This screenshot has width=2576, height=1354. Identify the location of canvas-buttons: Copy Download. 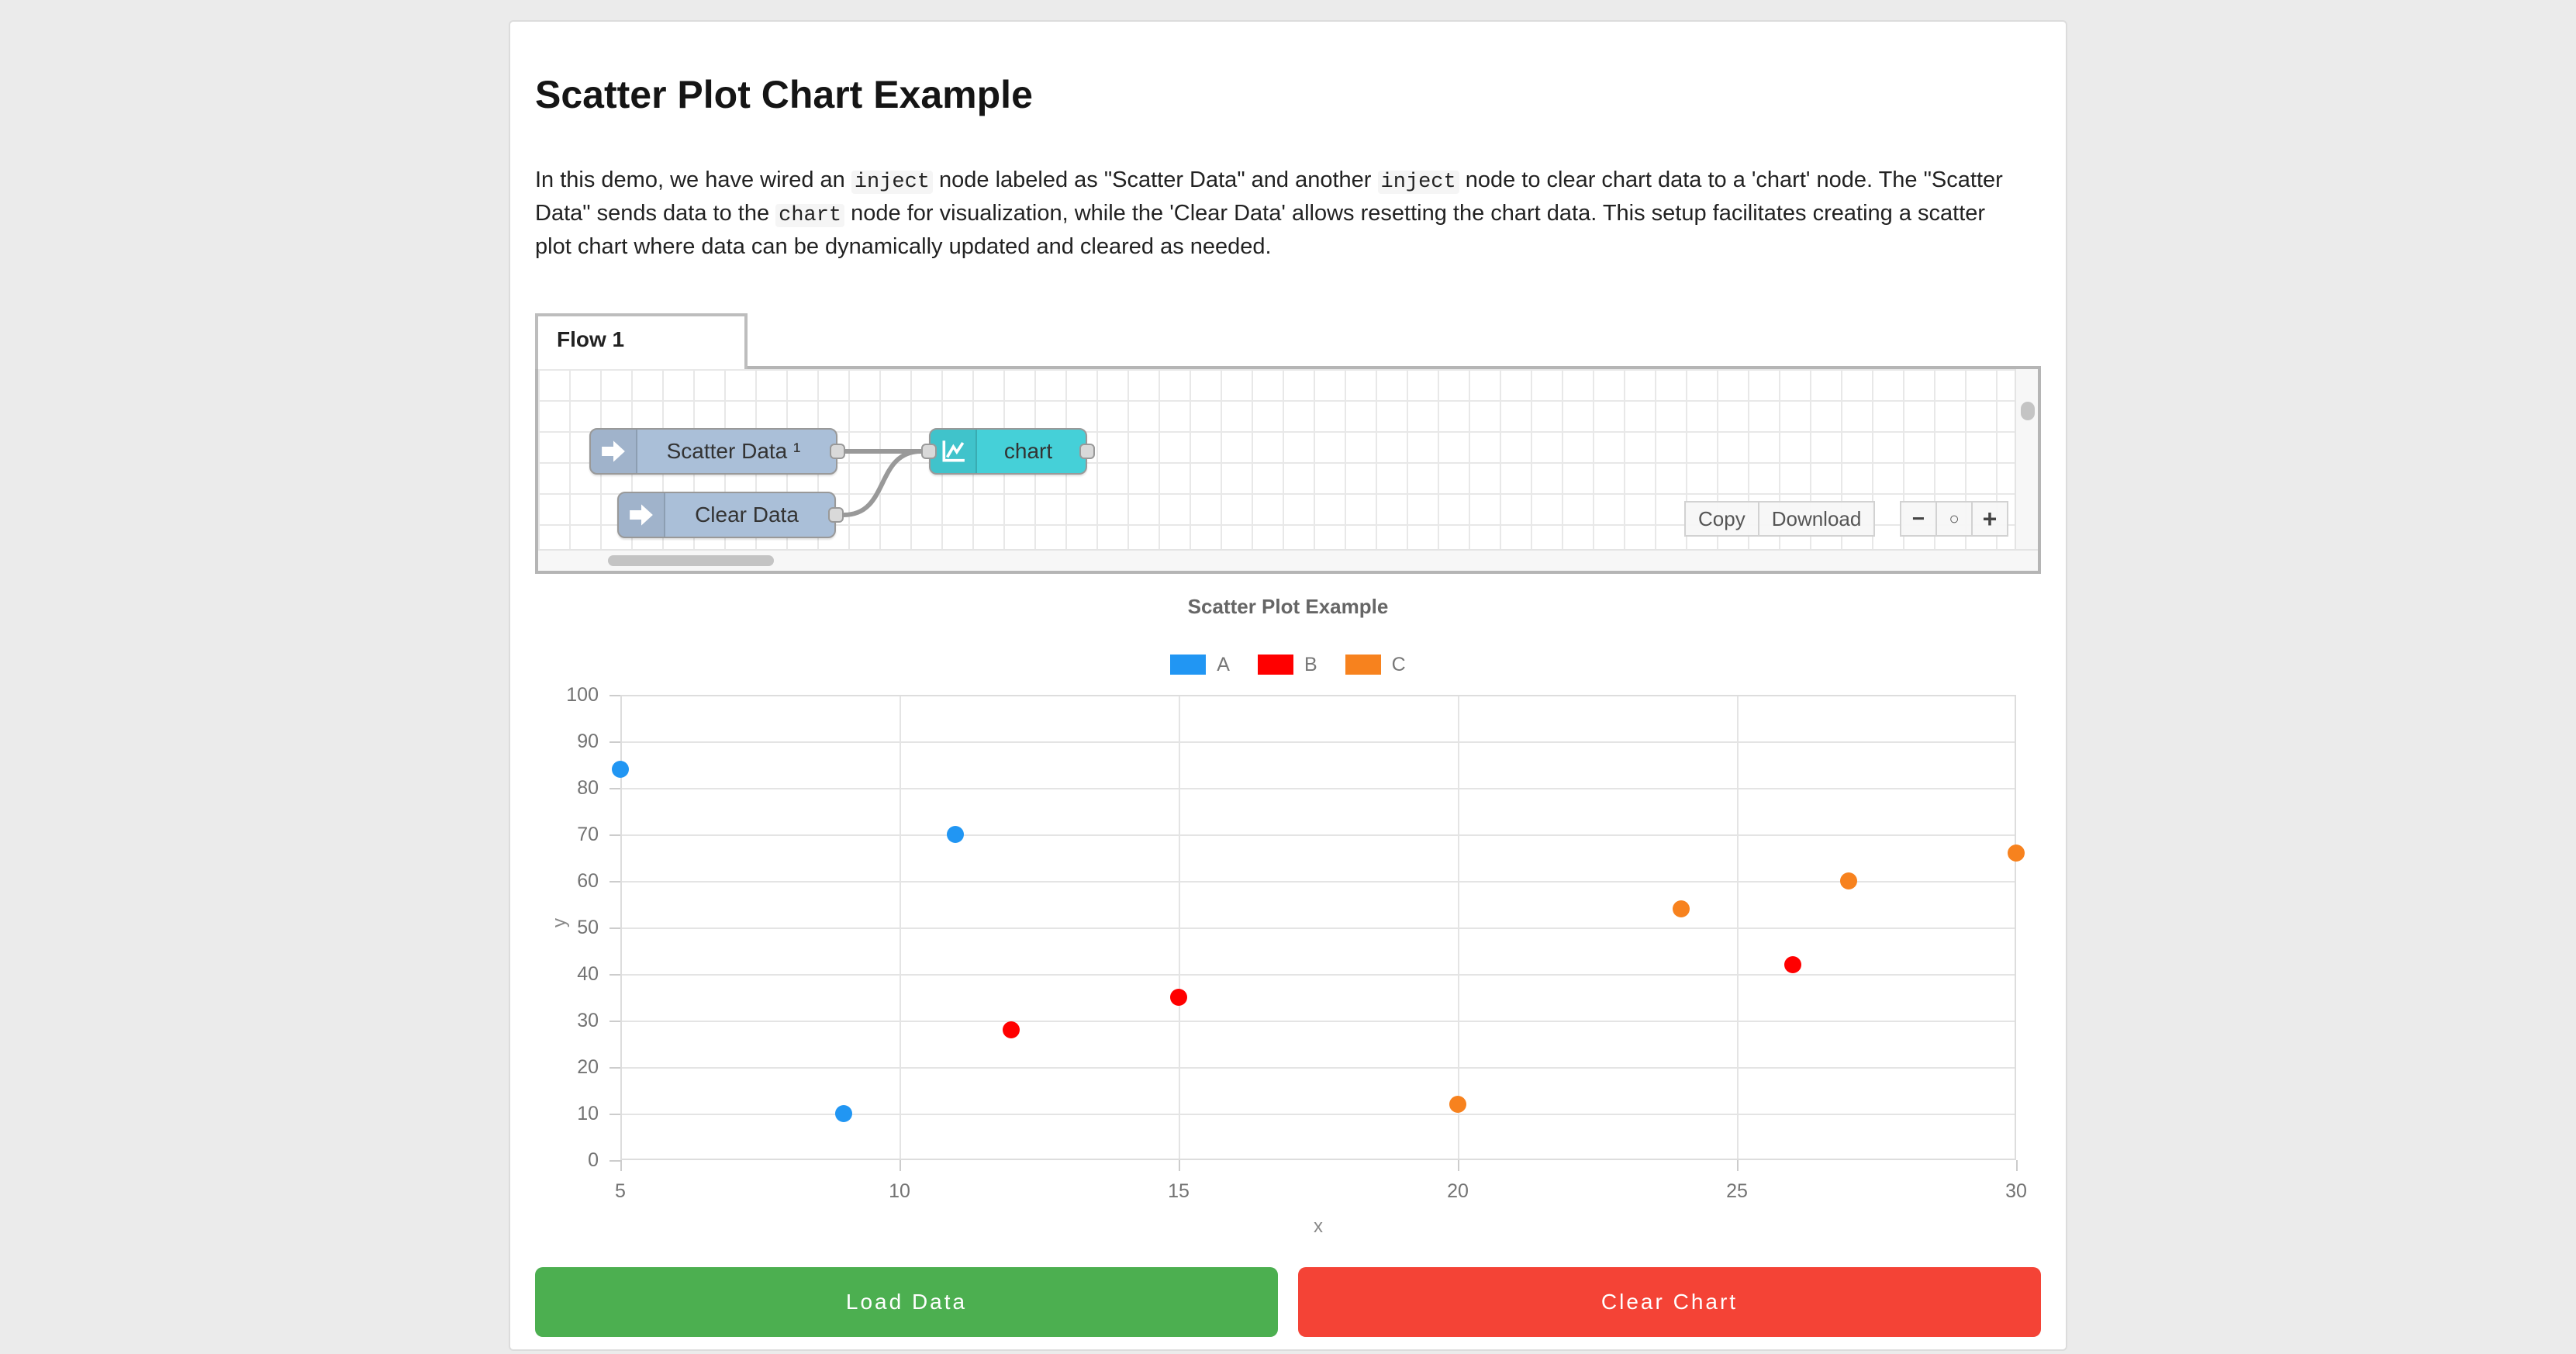
(1780, 519).